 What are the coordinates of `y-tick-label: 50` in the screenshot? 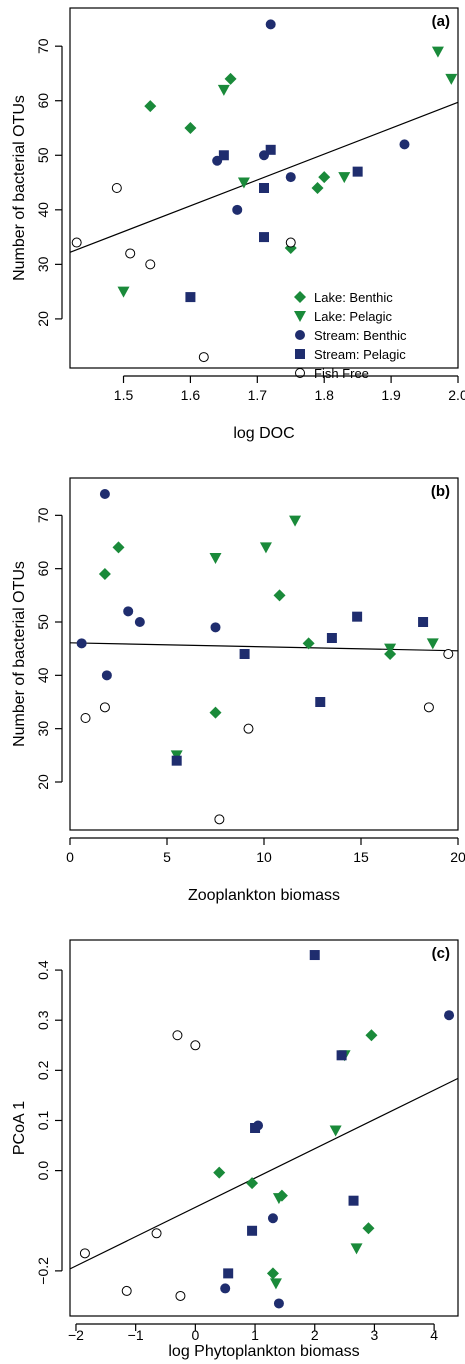 It's located at (43, 622).